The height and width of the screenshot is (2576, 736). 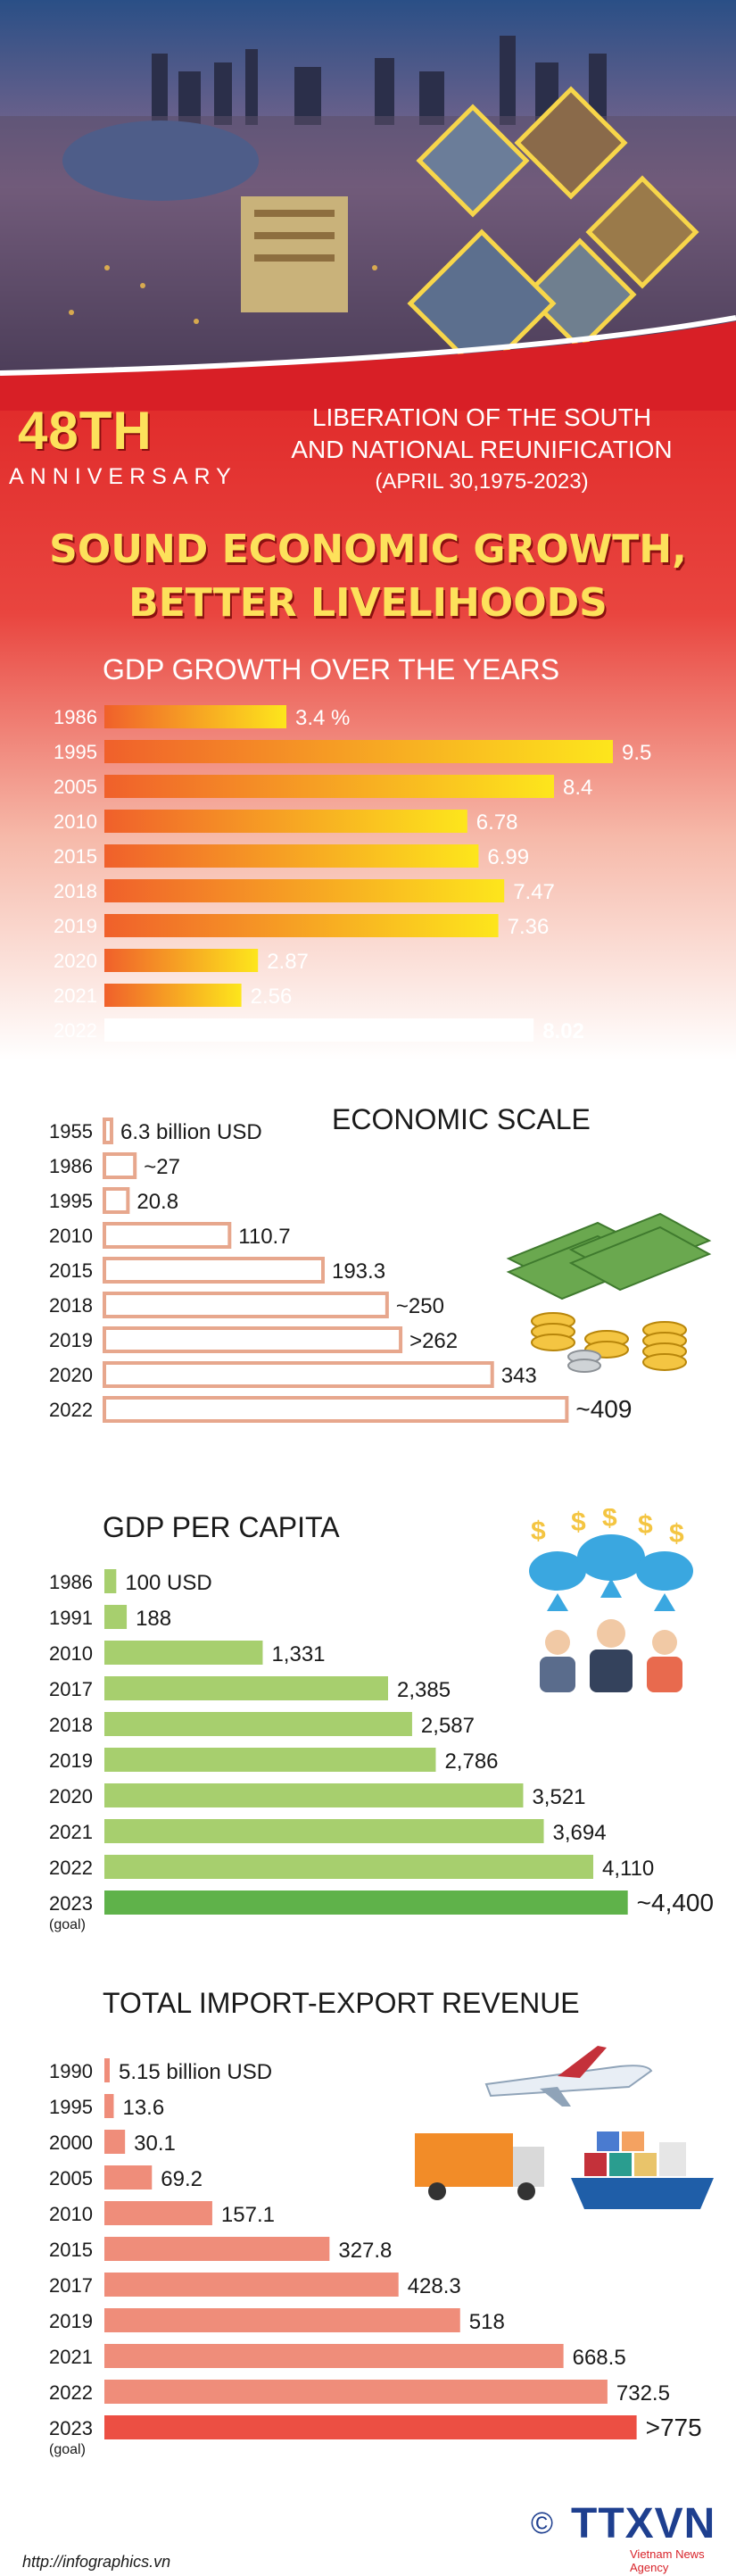 I want to click on category-label: 1991, so click(x=71, y=1618).